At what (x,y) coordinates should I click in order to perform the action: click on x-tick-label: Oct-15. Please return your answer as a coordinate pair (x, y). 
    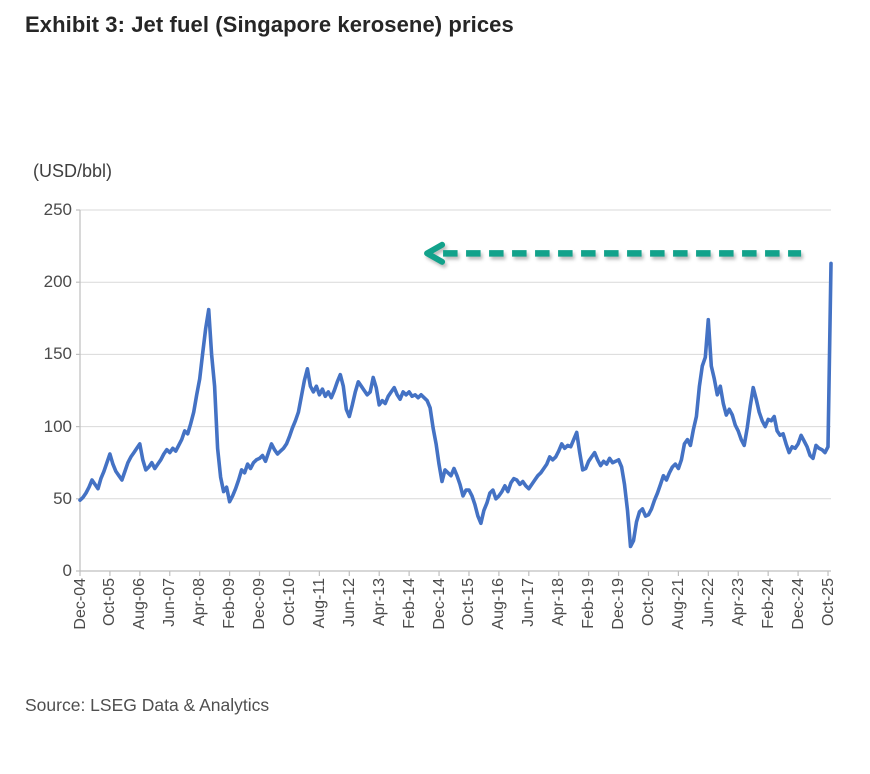
    Looking at the image, I should click on (469, 602).